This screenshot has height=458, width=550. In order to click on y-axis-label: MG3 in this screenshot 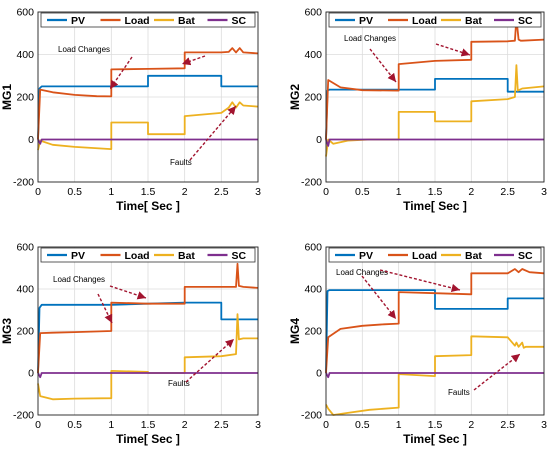, I will do `click(7, 331)`.